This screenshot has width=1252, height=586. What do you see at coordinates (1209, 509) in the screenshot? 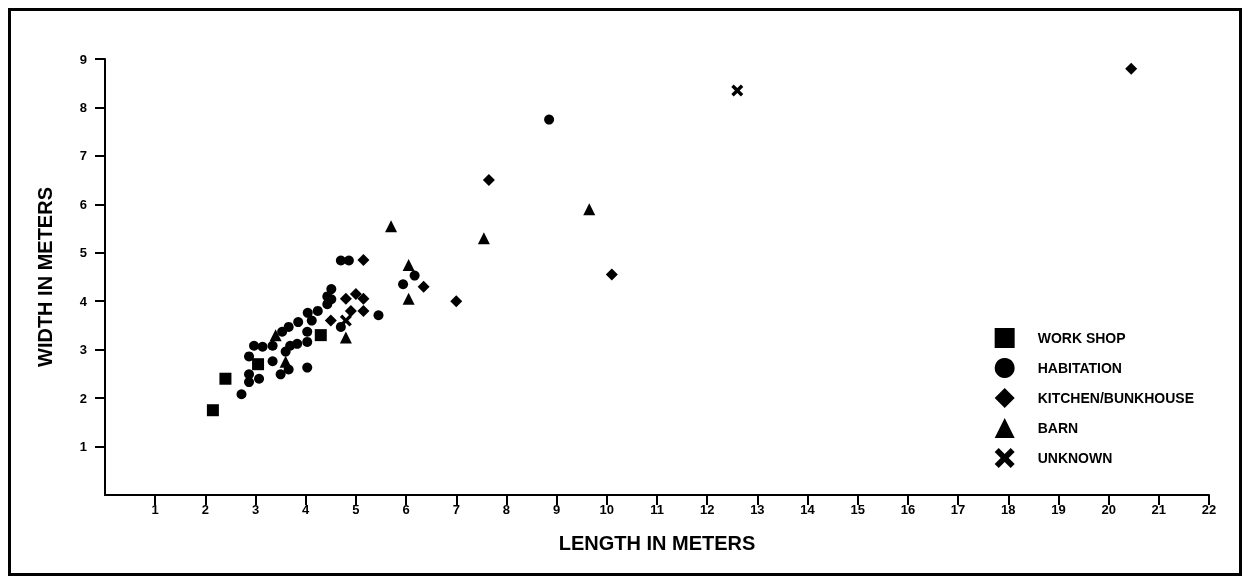
I see `x-tick-label: 22` at bounding box center [1209, 509].